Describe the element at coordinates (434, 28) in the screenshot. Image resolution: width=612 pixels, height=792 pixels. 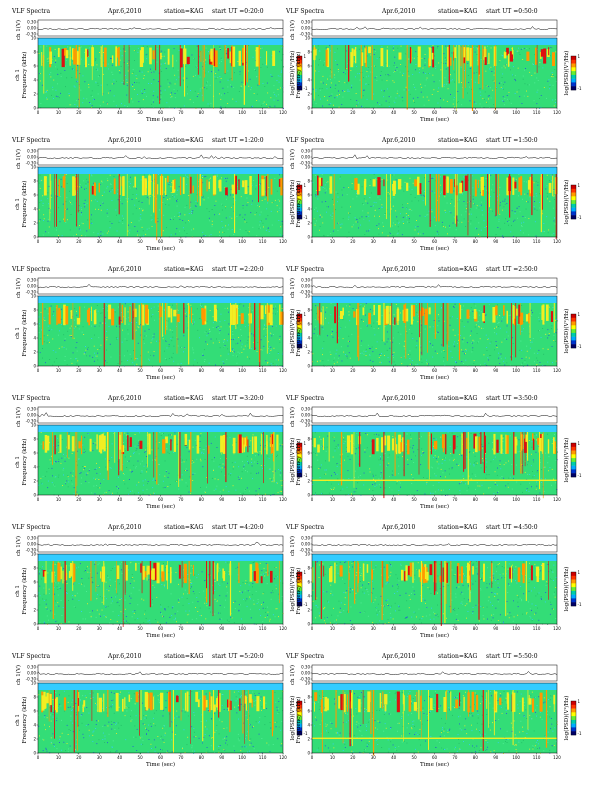
I see `channel-waveform` at that location.